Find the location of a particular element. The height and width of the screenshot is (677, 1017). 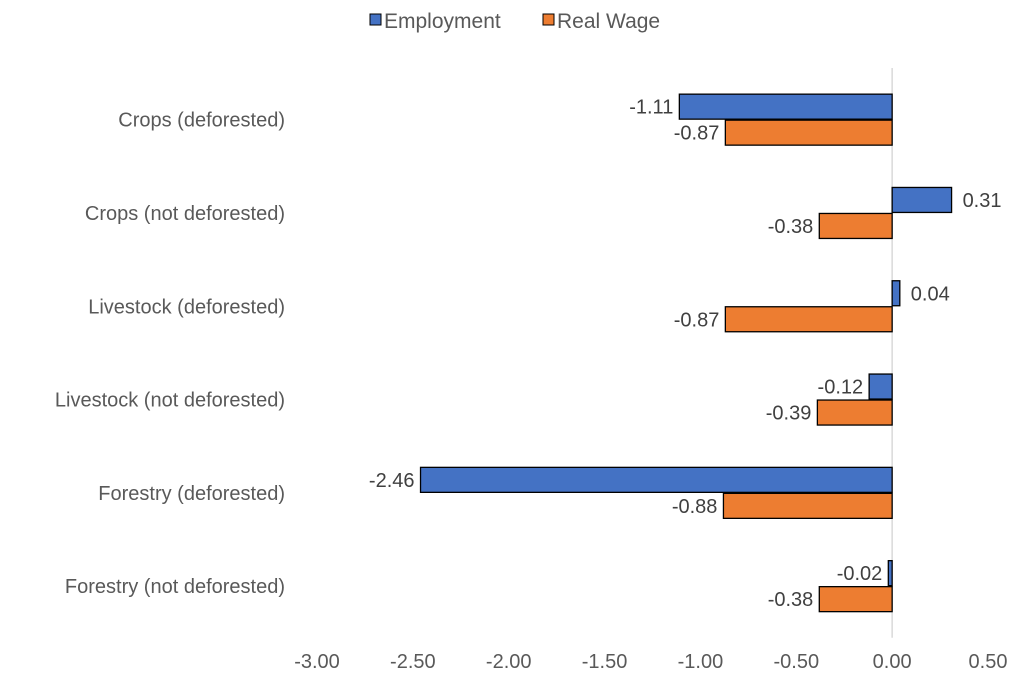

category-label: Livestock (deforested) is located at coordinates (186, 307).